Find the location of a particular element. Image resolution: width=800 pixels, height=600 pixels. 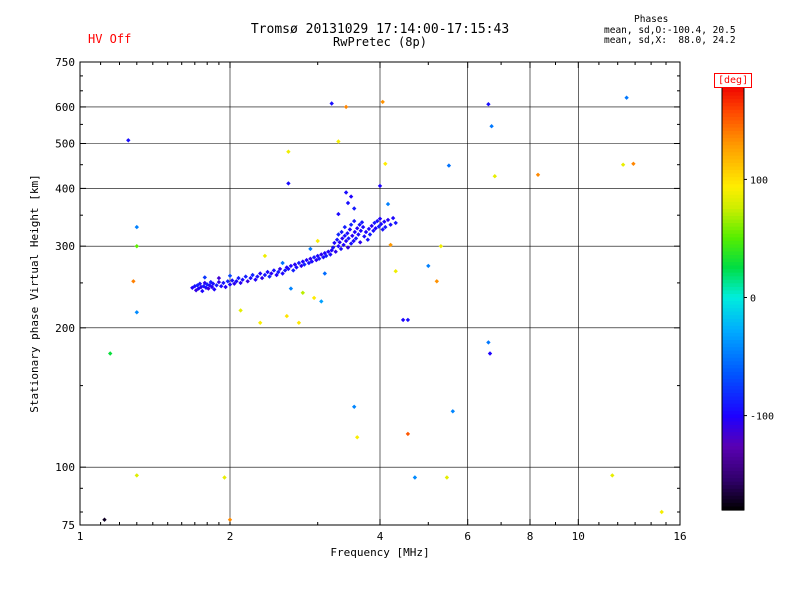

plot-title: Tromsø 20131029 17:14:00-17:15:43 is located at coordinates (380, 29).